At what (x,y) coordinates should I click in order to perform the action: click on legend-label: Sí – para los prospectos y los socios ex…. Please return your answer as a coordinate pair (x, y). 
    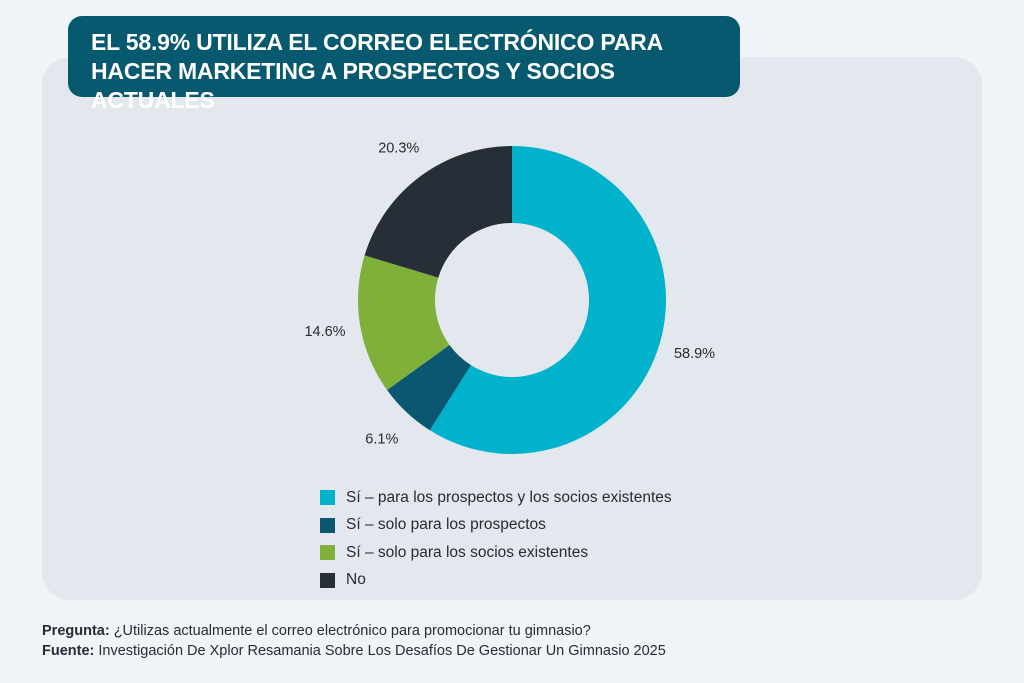
    Looking at the image, I should click on (509, 497).